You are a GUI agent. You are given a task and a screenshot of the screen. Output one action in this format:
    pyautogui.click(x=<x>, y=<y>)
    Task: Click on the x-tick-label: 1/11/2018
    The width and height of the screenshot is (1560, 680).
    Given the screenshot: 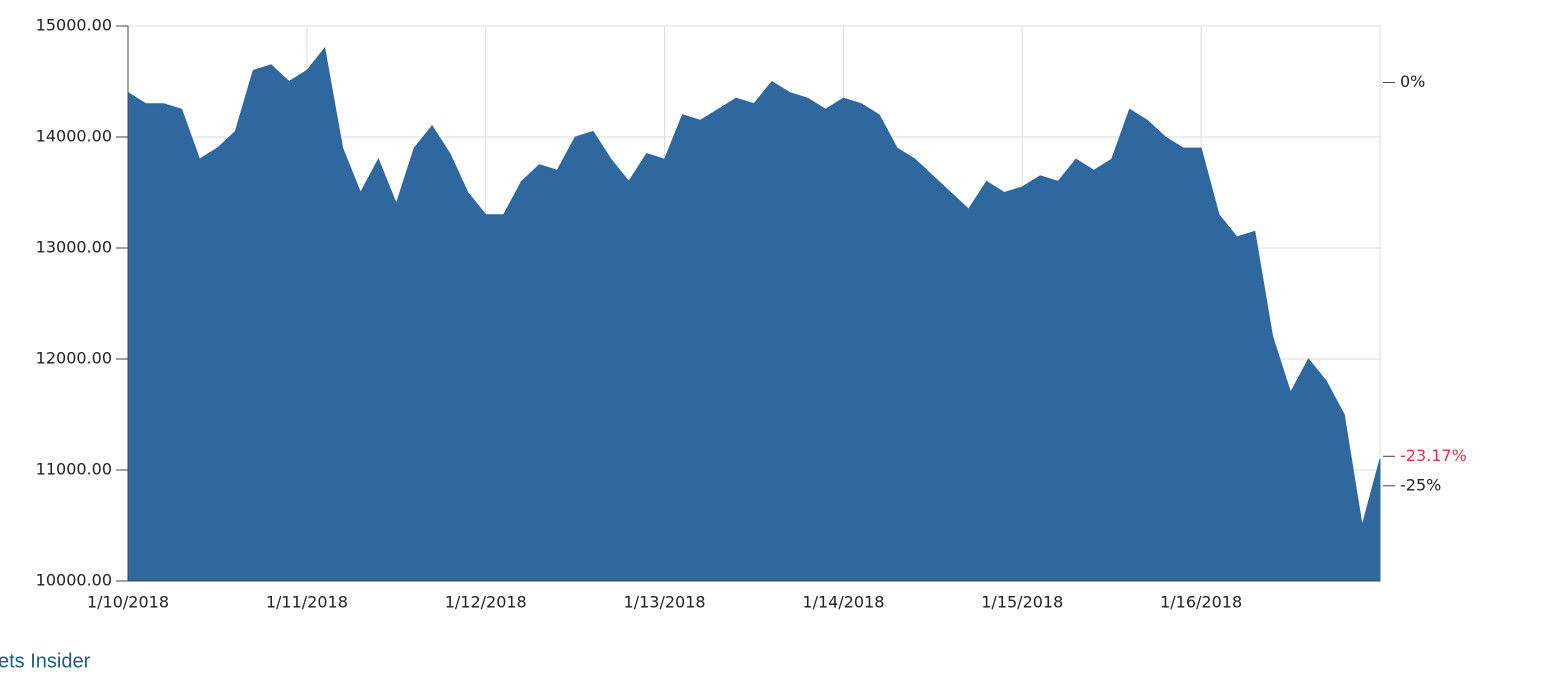 What is the action you would take?
    pyautogui.click(x=307, y=602)
    